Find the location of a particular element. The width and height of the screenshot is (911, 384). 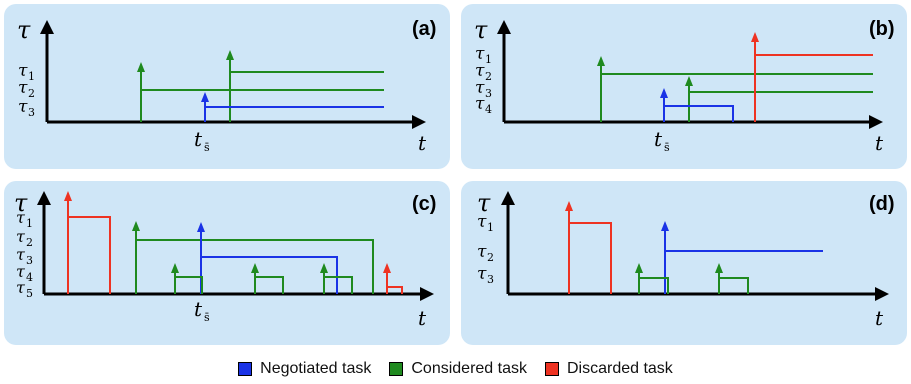

legend-item-negotiated: Negotiated task is located at coordinates (304, 369).